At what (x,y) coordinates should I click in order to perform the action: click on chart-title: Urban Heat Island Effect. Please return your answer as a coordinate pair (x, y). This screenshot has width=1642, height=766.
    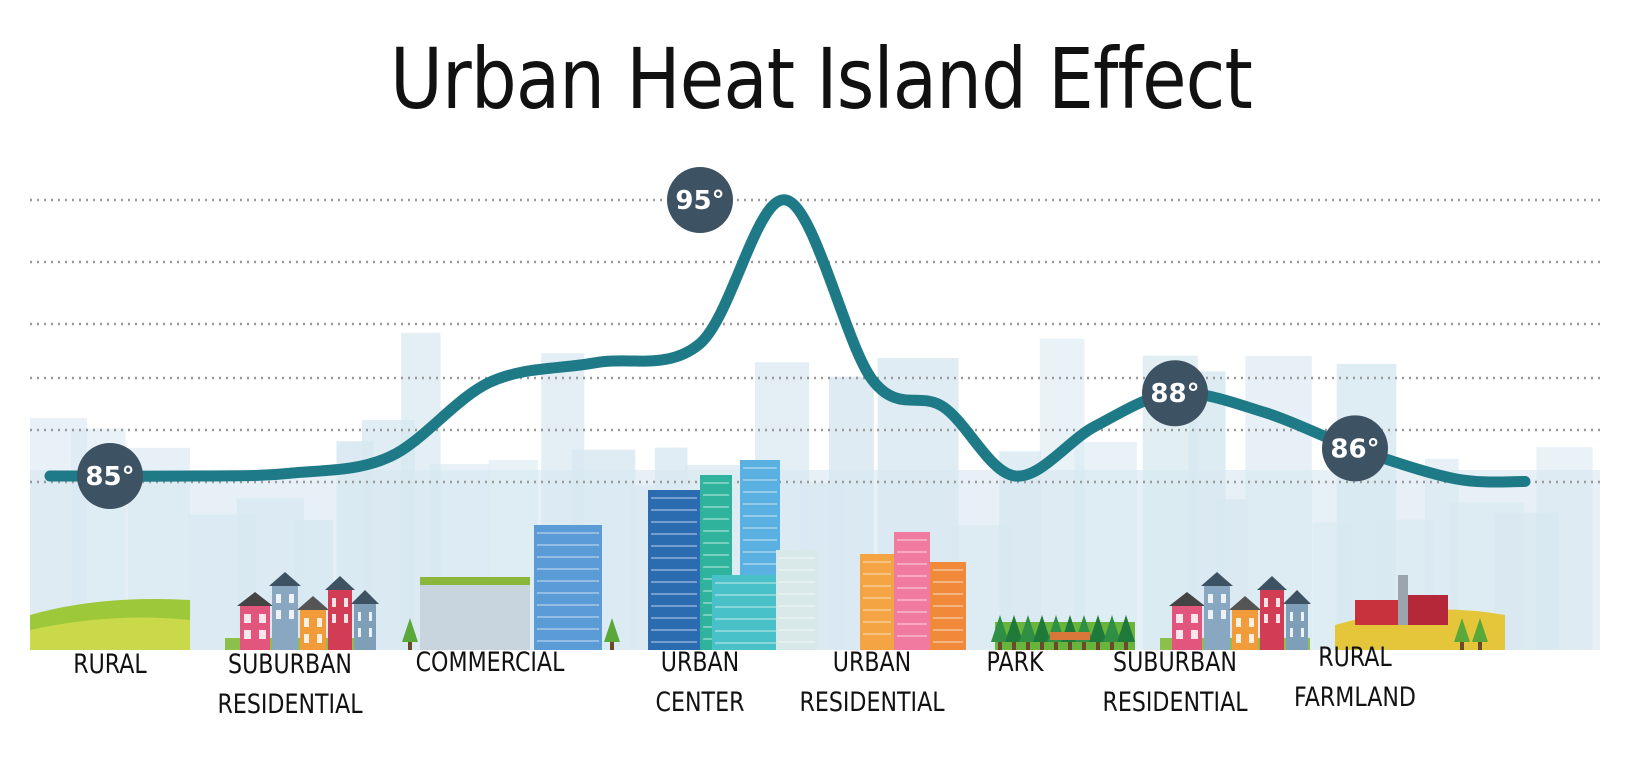
    Looking at the image, I should click on (821, 79).